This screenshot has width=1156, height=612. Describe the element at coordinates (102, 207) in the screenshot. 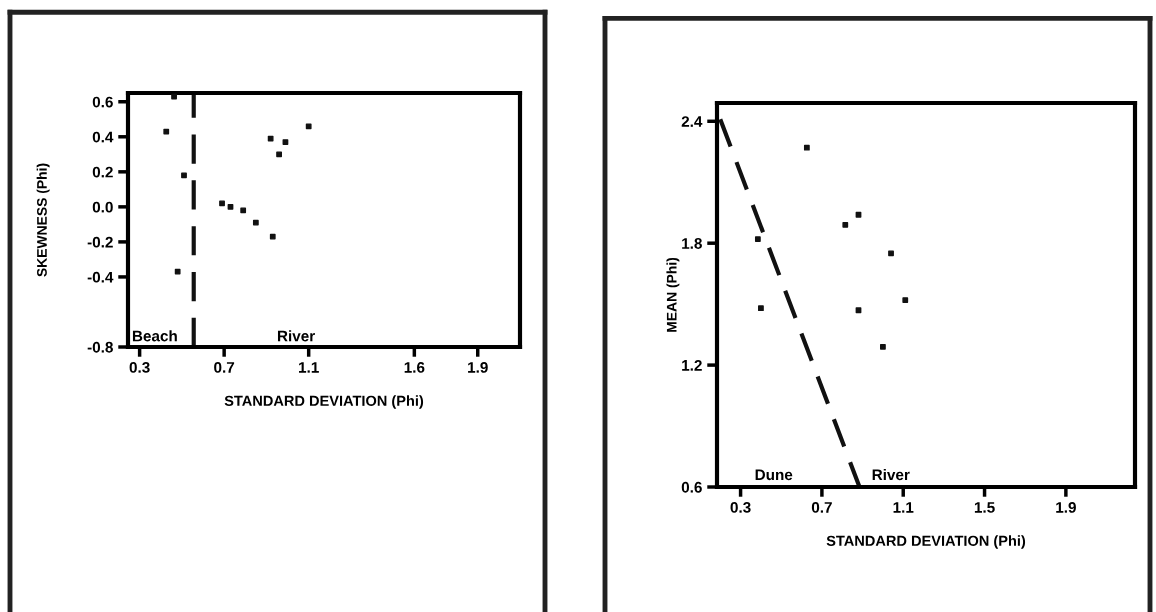

I see `y-tick-label: 0.0` at that location.